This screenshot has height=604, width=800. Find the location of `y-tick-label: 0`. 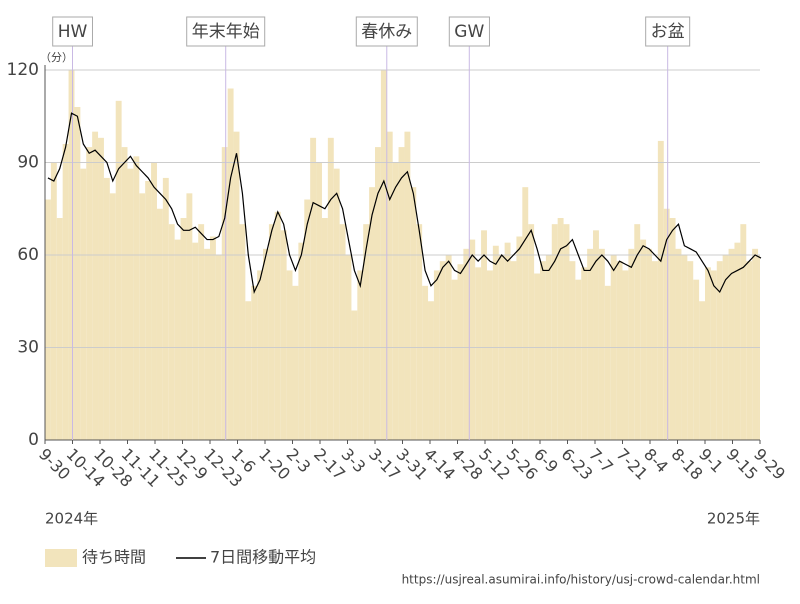

y-tick-label: 0 is located at coordinates (33, 440).